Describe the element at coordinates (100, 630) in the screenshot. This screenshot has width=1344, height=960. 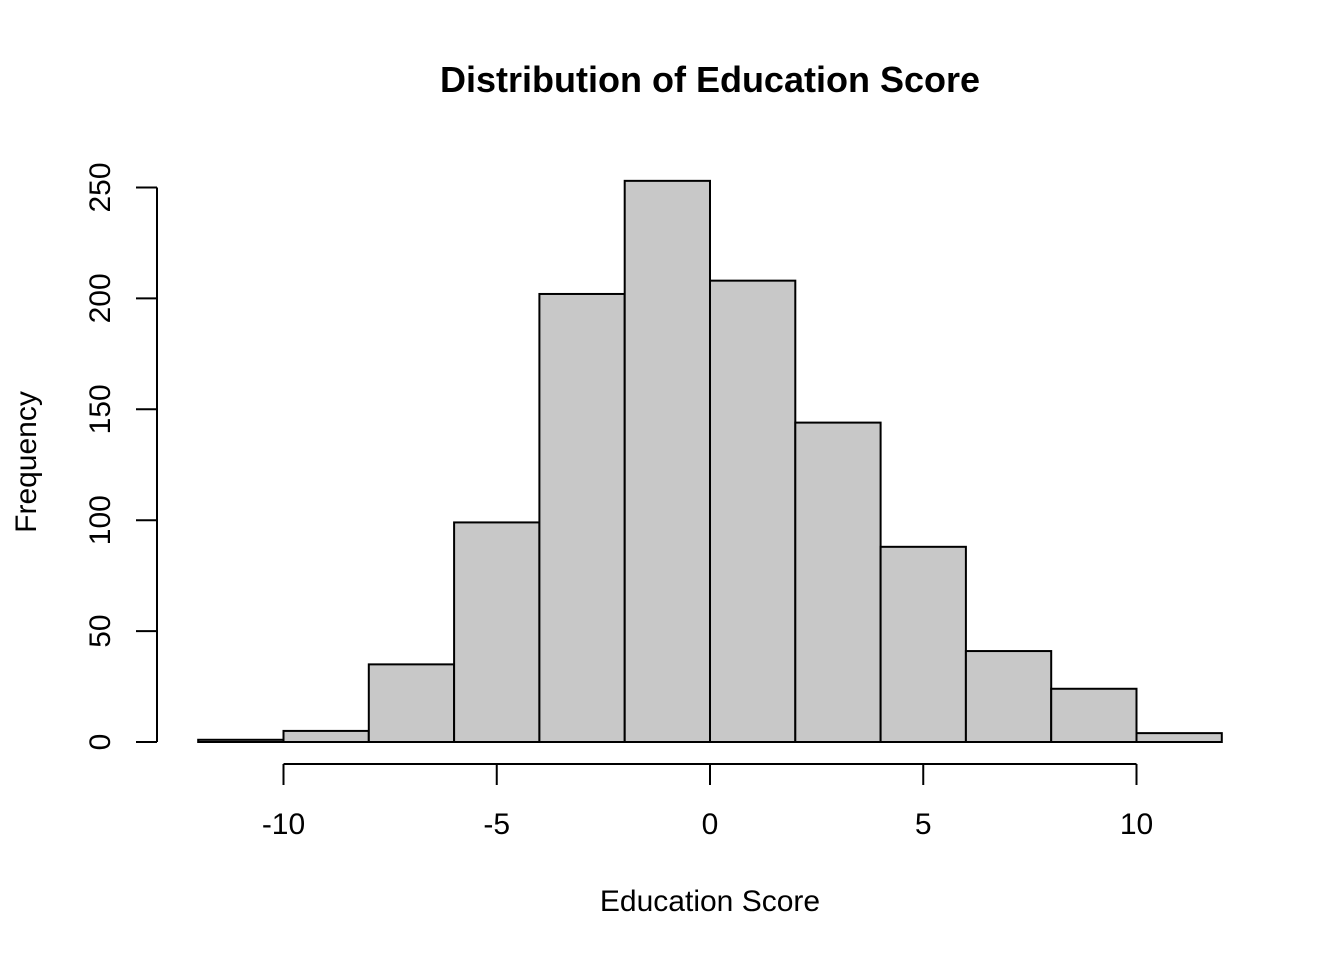
I see `y-tick-label: 50` at that location.